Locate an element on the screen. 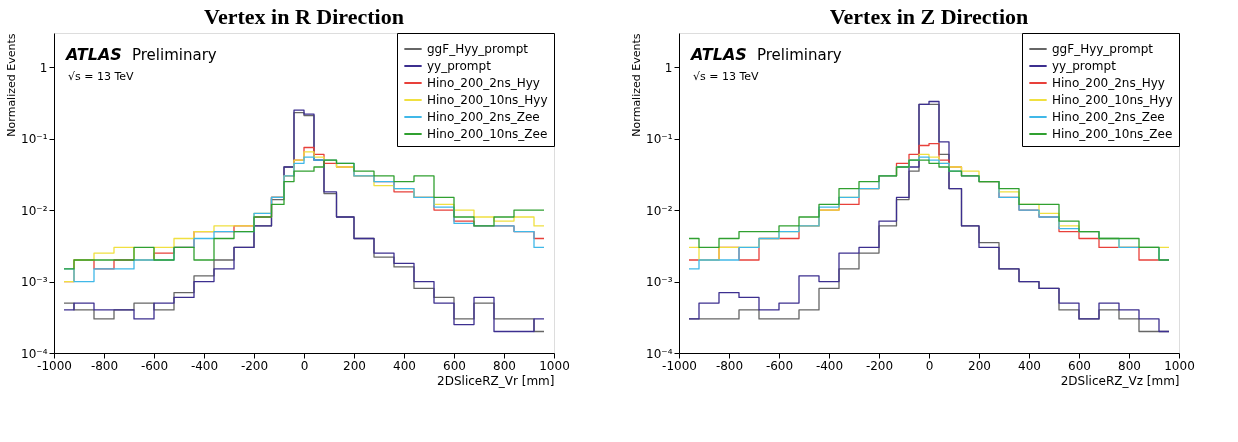  x-axis-title: 2DSliceRZ_Vr [mm] is located at coordinates (496, 380).